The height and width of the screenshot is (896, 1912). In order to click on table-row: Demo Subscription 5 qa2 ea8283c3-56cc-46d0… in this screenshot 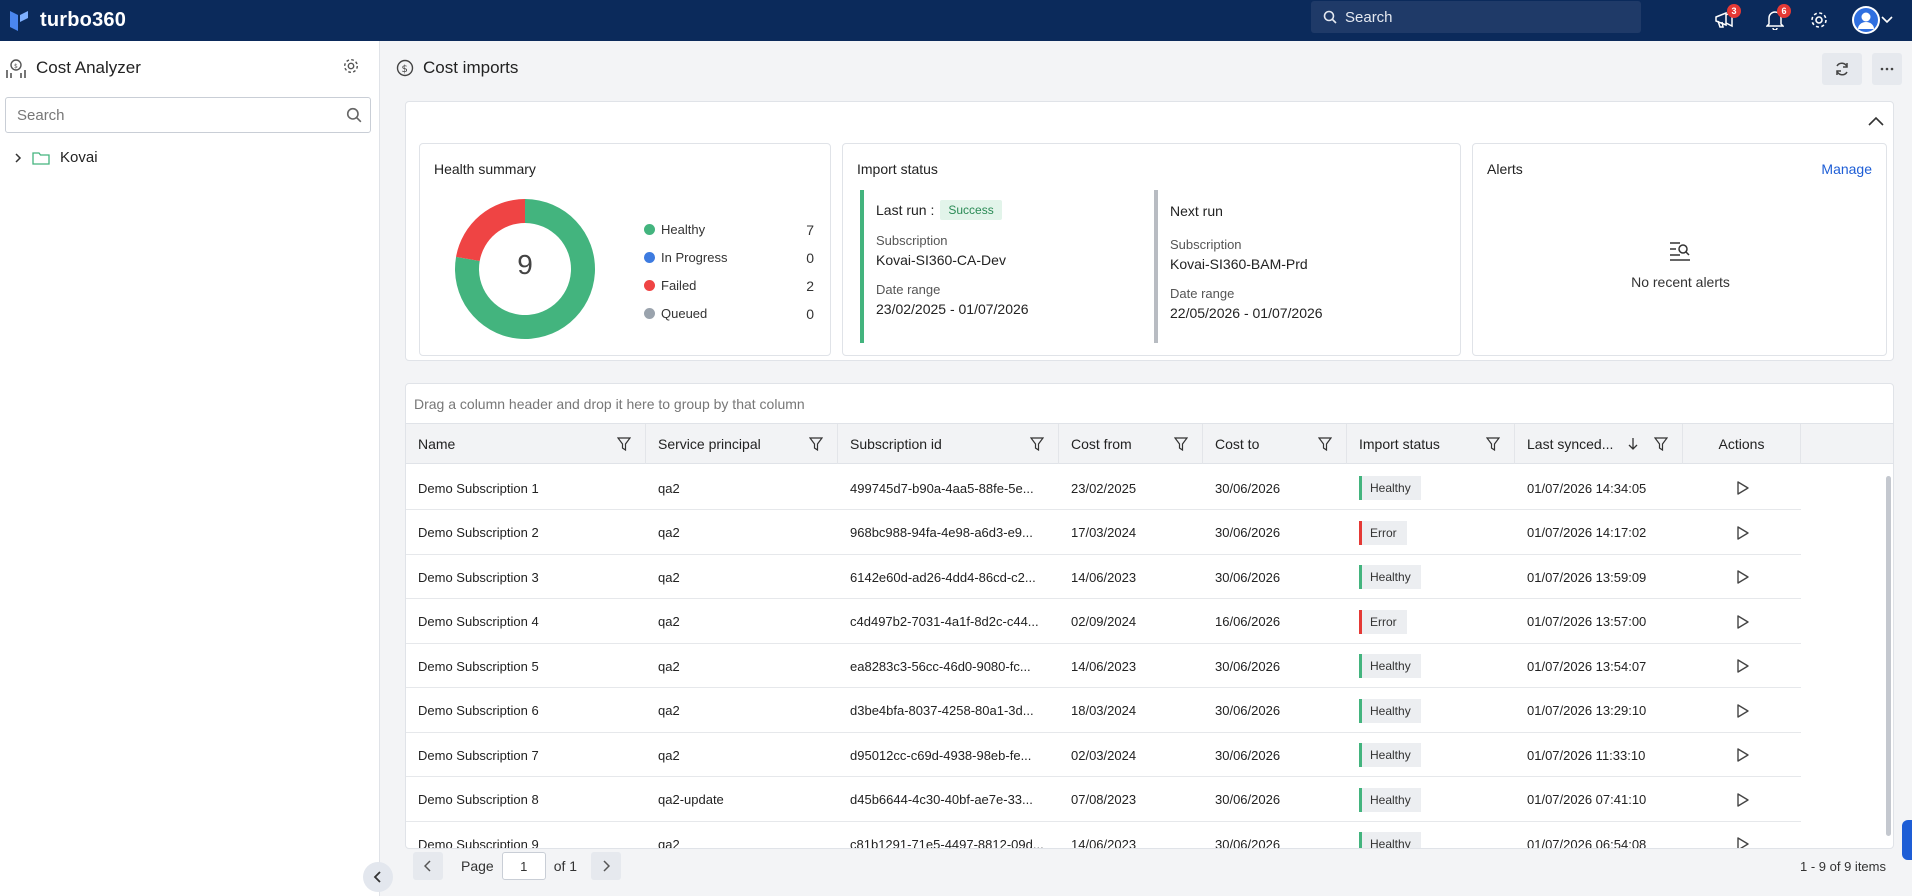, I will do `click(1103, 666)`.